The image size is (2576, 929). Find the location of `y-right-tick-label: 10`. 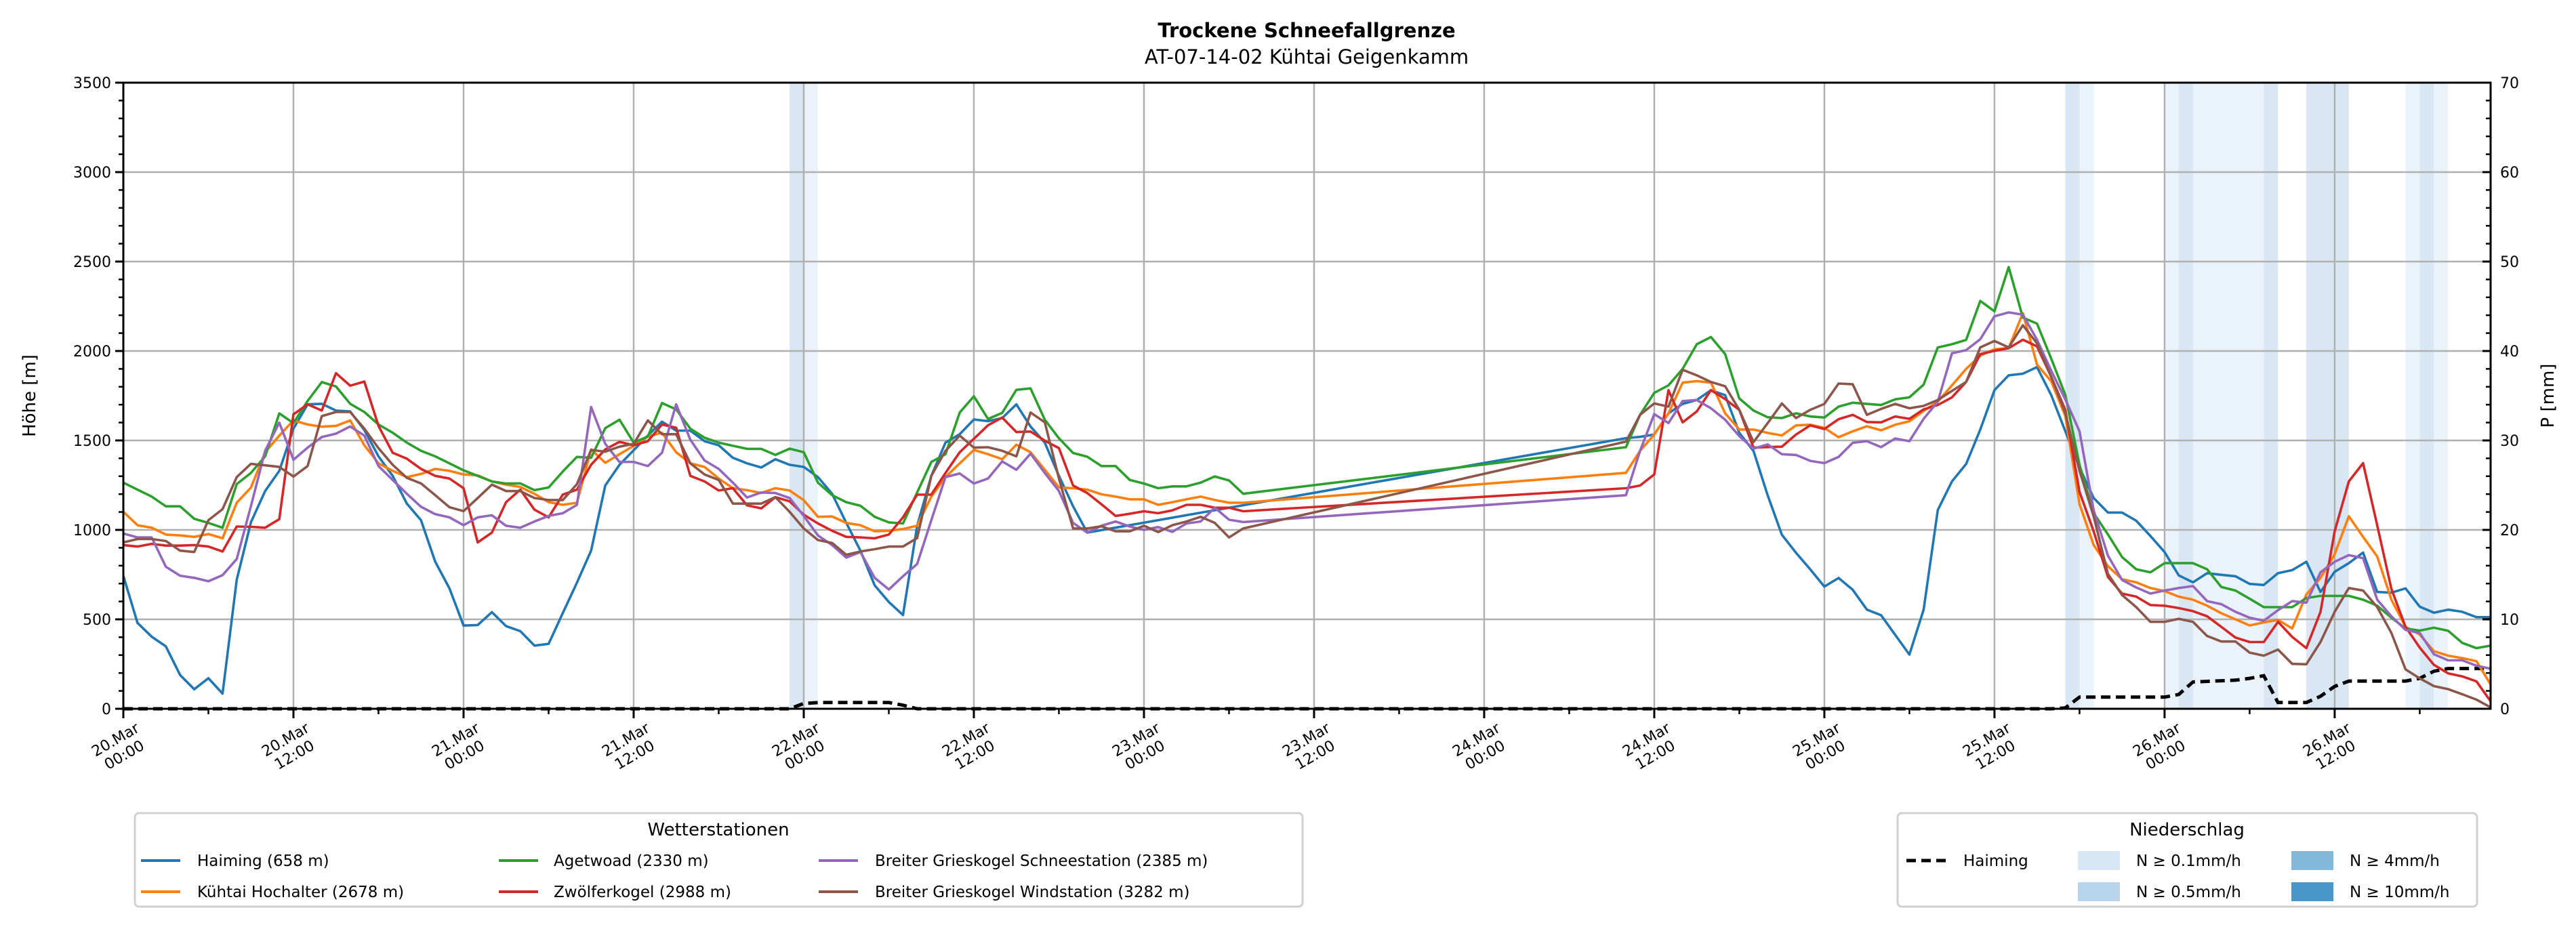

y-right-tick-label: 10 is located at coordinates (2510, 620).